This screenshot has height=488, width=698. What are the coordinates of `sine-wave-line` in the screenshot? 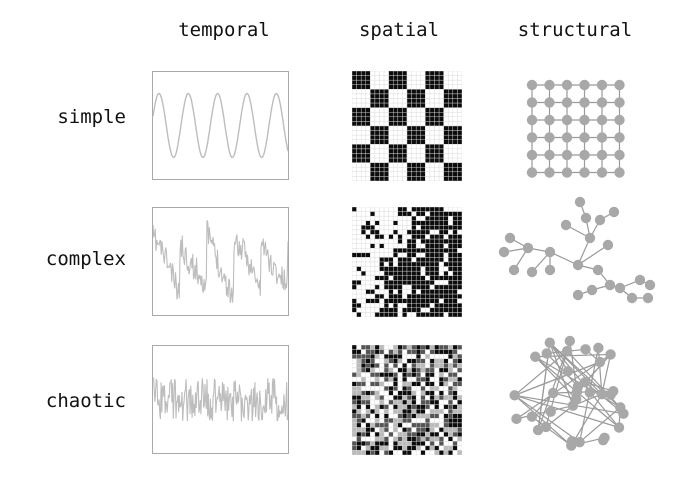 It's located at (220, 125).